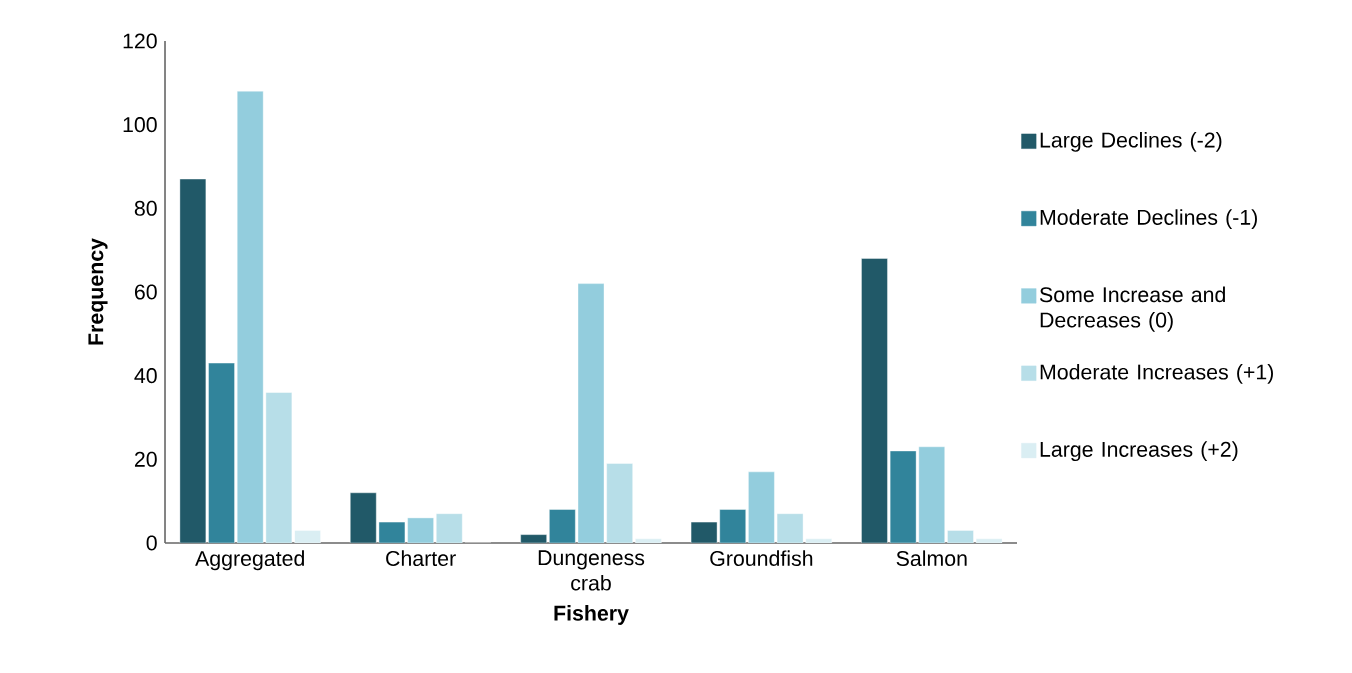 This screenshot has height=673, width=1352. Describe the element at coordinates (1148, 219) in the screenshot. I see `legend-label: Moderate Declines (-1)` at that location.